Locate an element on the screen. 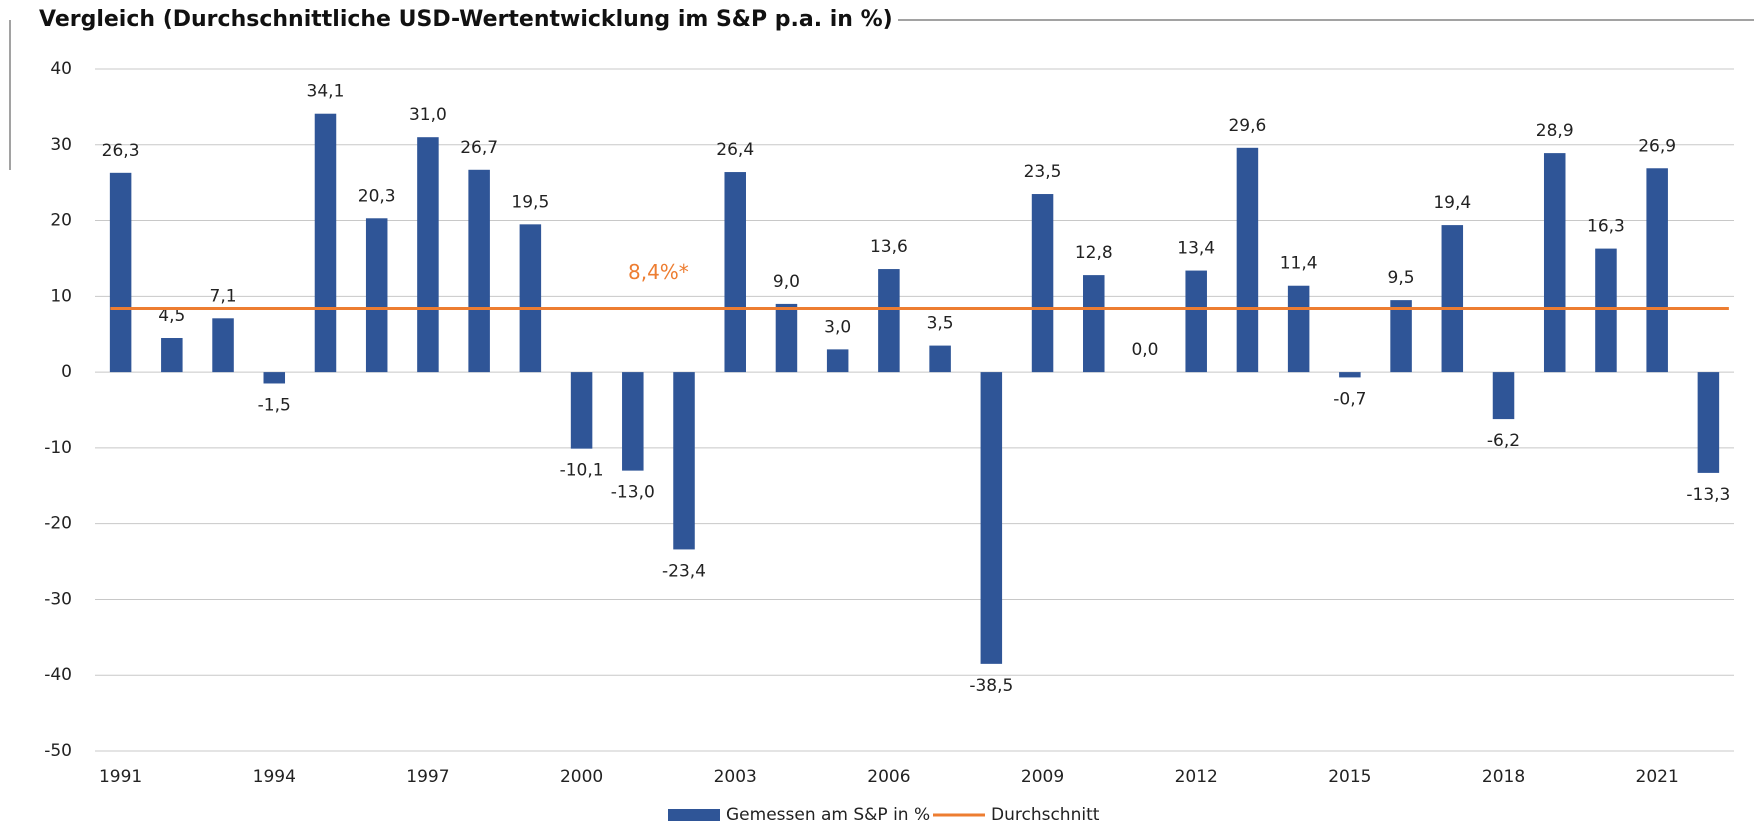  average-label: 8,4%* is located at coordinates (658, 272).